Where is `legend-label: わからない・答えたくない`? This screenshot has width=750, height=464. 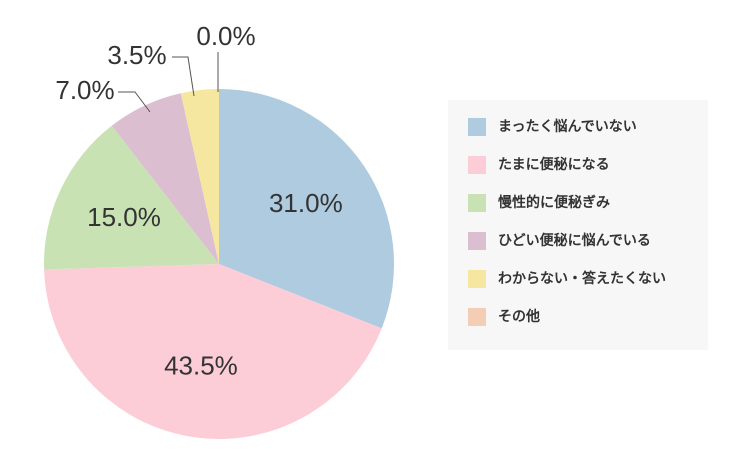 legend-label: わからない・答えたくない is located at coordinates (582, 278).